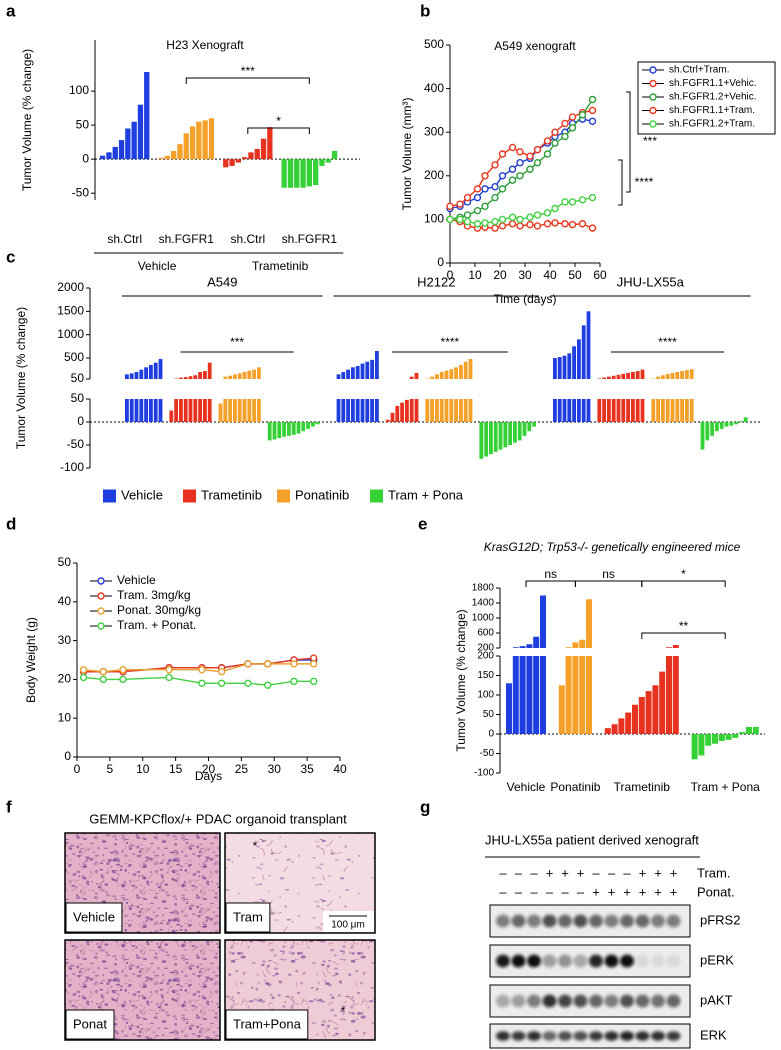  What do you see at coordinates (198, 665) in the screenshot?
I see `series-line` at bounding box center [198, 665].